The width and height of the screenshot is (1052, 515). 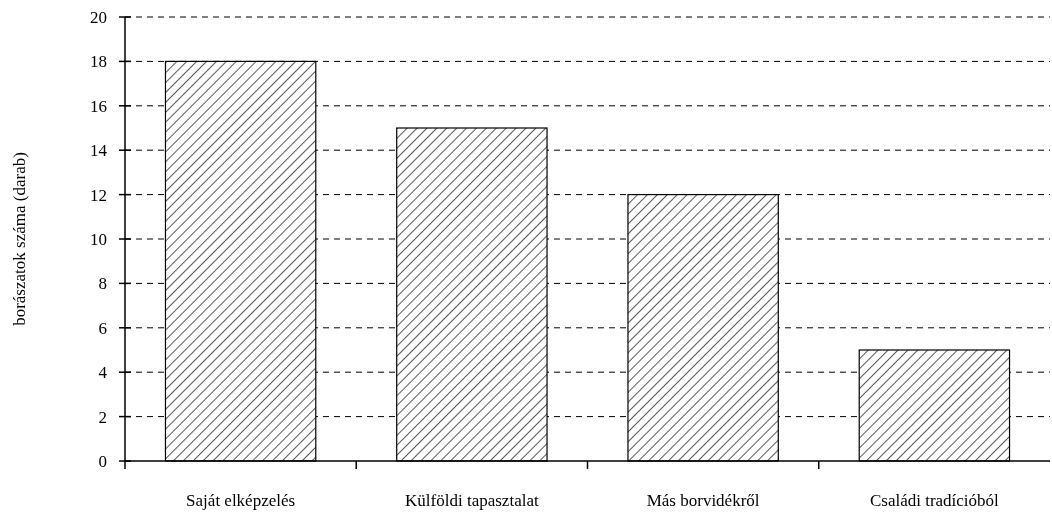 What do you see at coordinates (98, 106) in the screenshot?
I see `y-tick-label: 16` at bounding box center [98, 106].